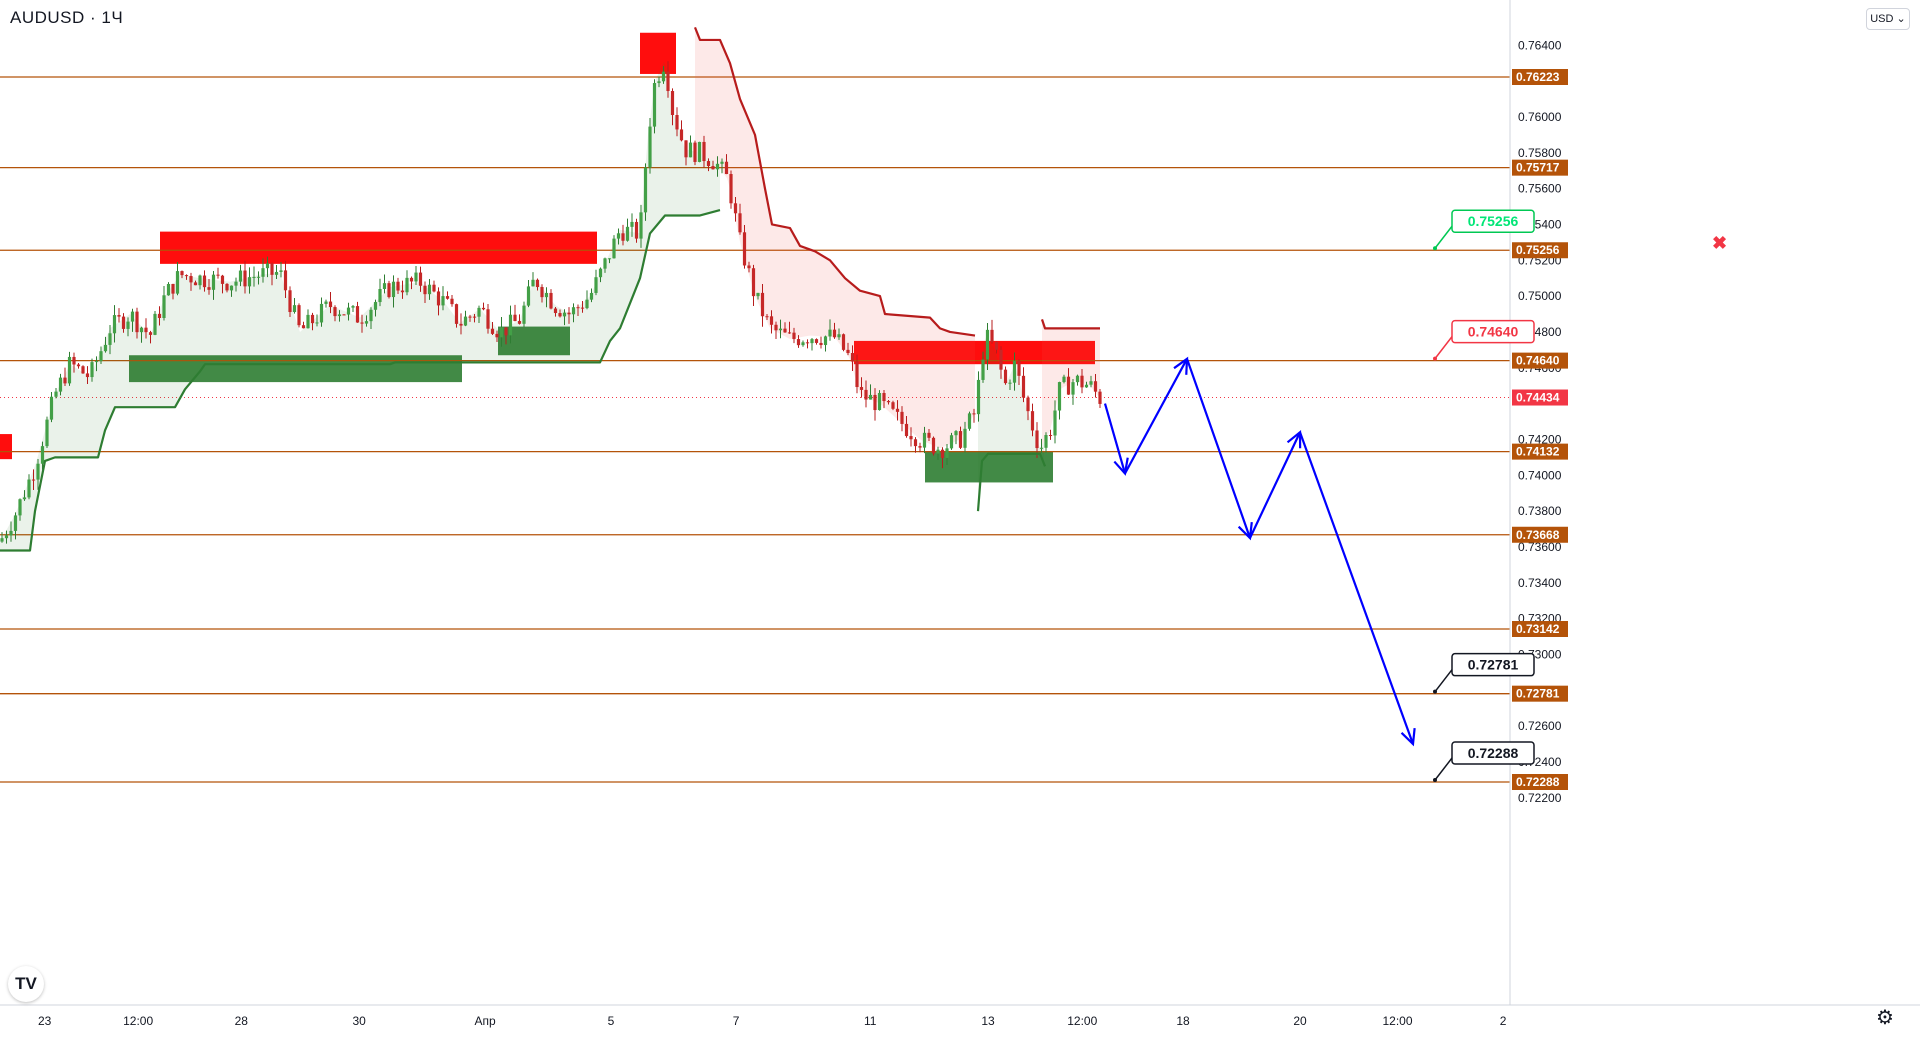  Describe the element at coordinates (360, 380) in the screenshot. I see `trail-up-line` at that location.